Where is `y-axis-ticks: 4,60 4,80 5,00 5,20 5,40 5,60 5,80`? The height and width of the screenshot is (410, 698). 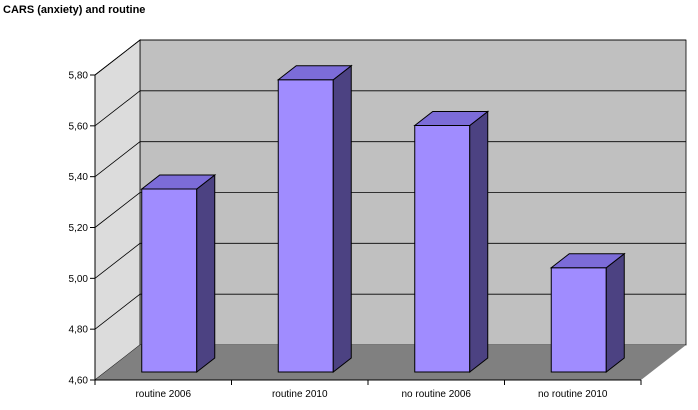
y-axis-ticks: 4,60 4,80 5,00 5,20 5,40 5,60 5,80 is located at coordinates (82, 229).